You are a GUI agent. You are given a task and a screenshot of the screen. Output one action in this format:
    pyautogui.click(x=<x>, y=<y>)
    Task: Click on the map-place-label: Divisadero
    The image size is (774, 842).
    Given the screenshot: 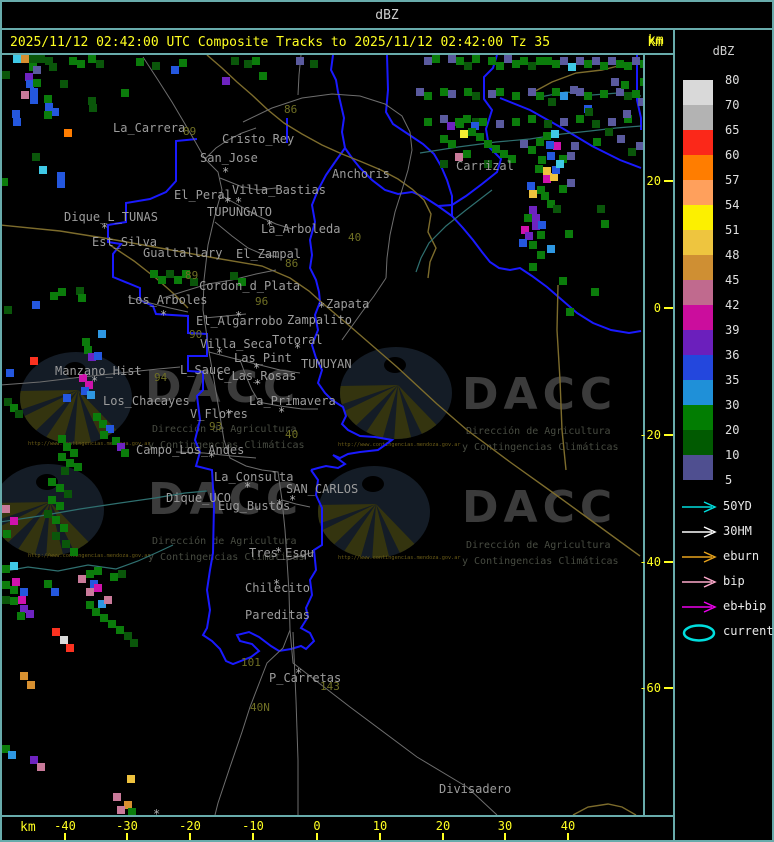 What is the action you would take?
    pyautogui.click(x=475, y=789)
    